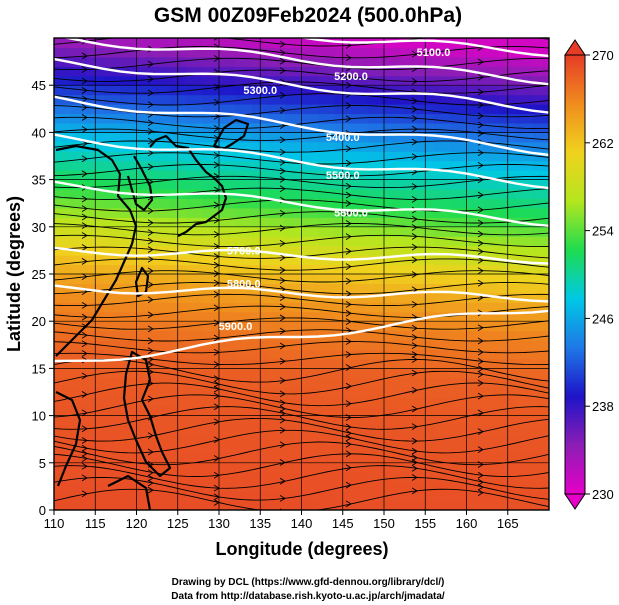 Image resolution: width=619 pixels, height=605 pixels. Describe the element at coordinates (603, 143) in the screenshot. I see `colorbar-tick-label: 262` at that location.